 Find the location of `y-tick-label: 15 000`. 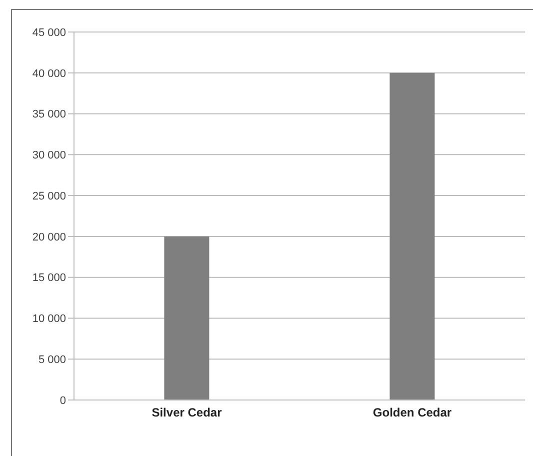

y-tick-label: 15 000 is located at coordinates (49, 278).